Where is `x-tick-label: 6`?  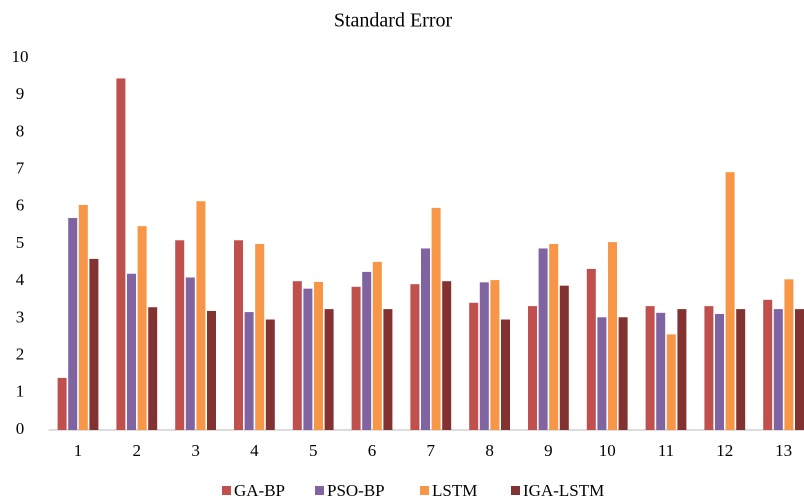
x-tick-label: 6 is located at coordinates (372, 450).